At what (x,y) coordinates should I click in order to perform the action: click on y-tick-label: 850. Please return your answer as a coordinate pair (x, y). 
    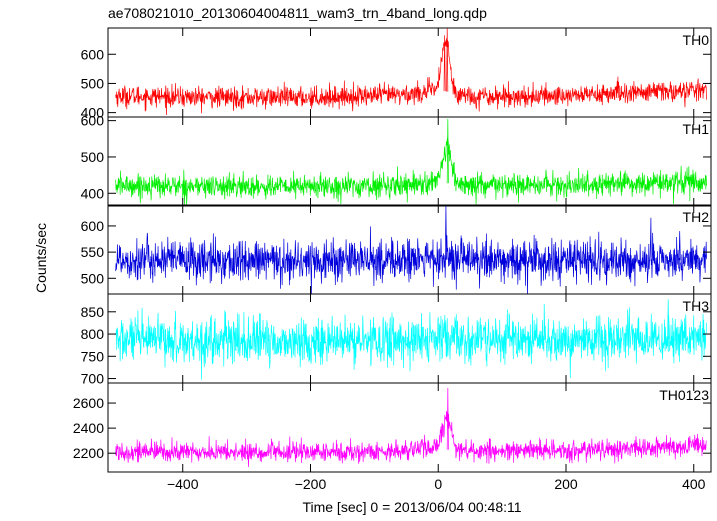
    Looking at the image, I should click on (93, 312).